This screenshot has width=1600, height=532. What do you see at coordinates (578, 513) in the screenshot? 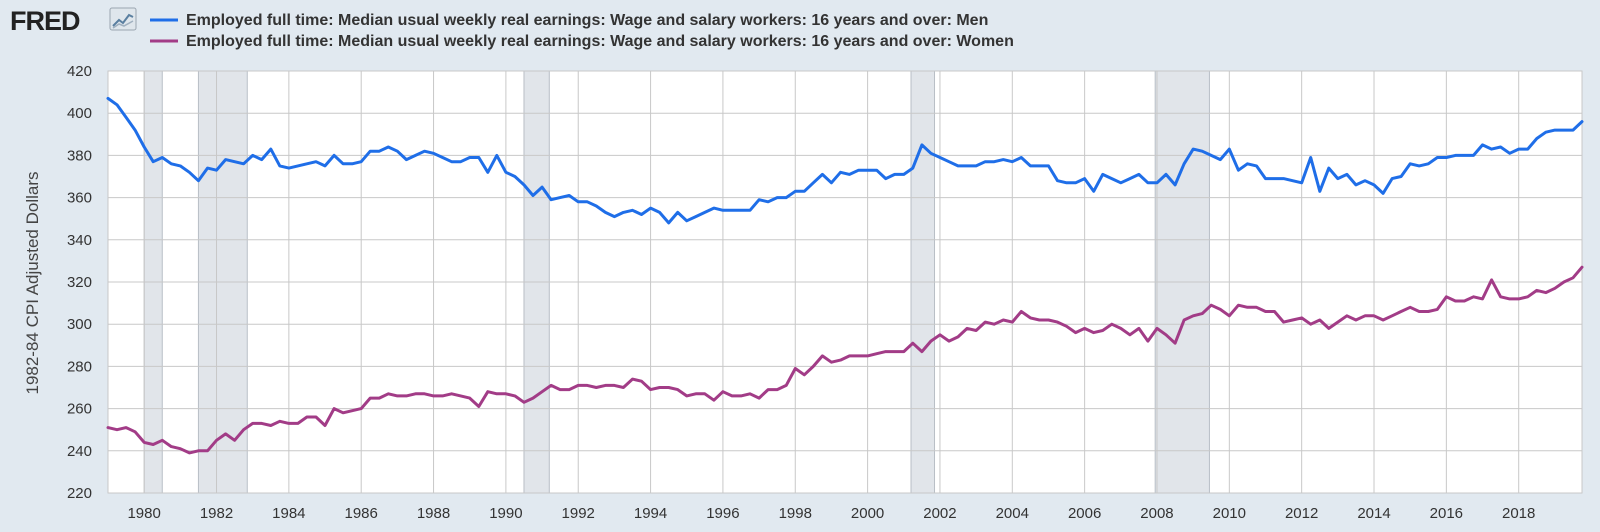
I see `x-tick-label: 1992` at bounding box center [578, 513].